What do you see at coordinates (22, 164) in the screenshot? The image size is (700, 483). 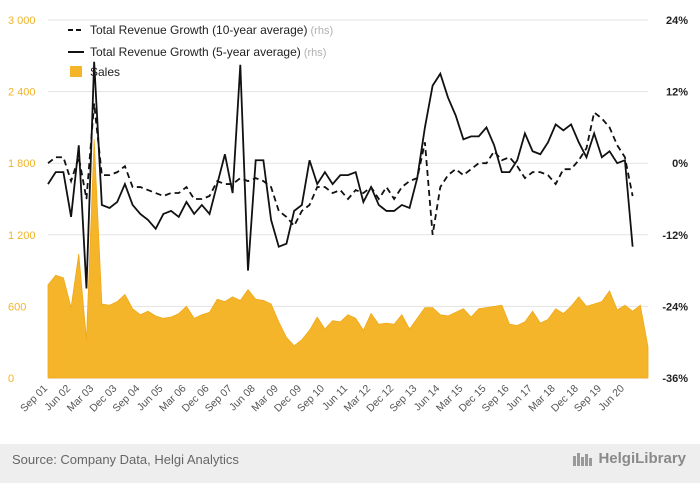 I see `left-tick-label: 1 800` at bounding box center [22, 164].